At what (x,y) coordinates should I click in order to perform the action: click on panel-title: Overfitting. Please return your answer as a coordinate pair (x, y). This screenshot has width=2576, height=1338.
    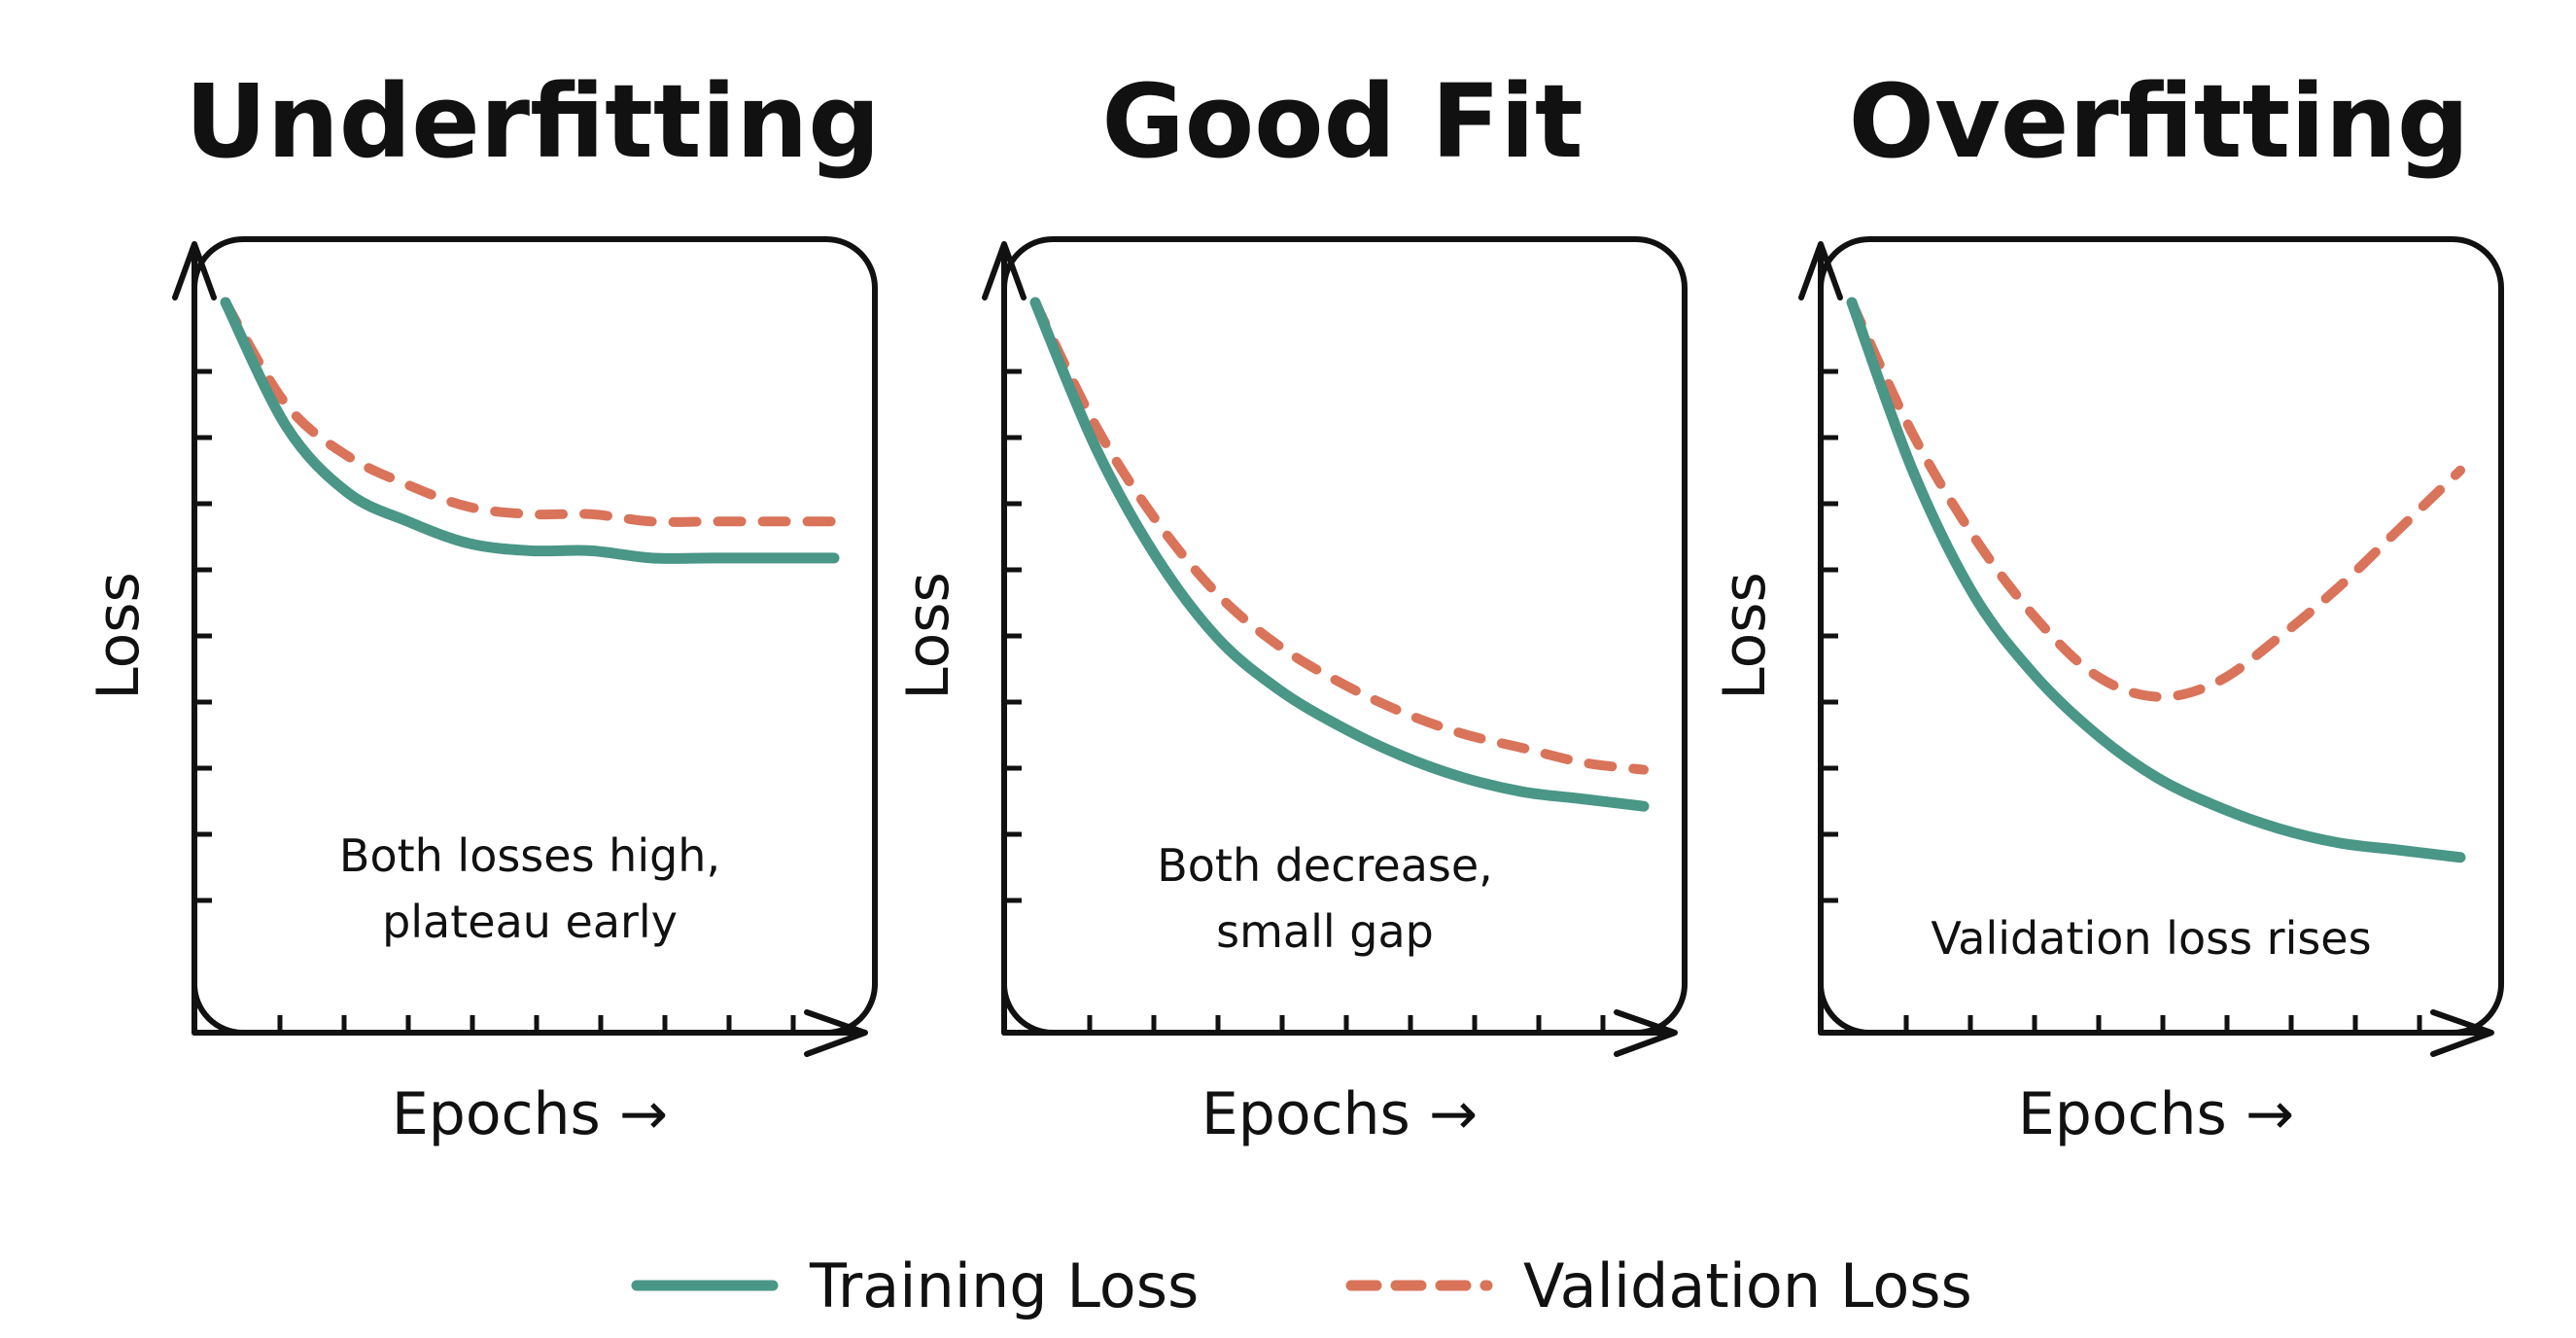
    Looking at the image, I should click on (2159, 121).